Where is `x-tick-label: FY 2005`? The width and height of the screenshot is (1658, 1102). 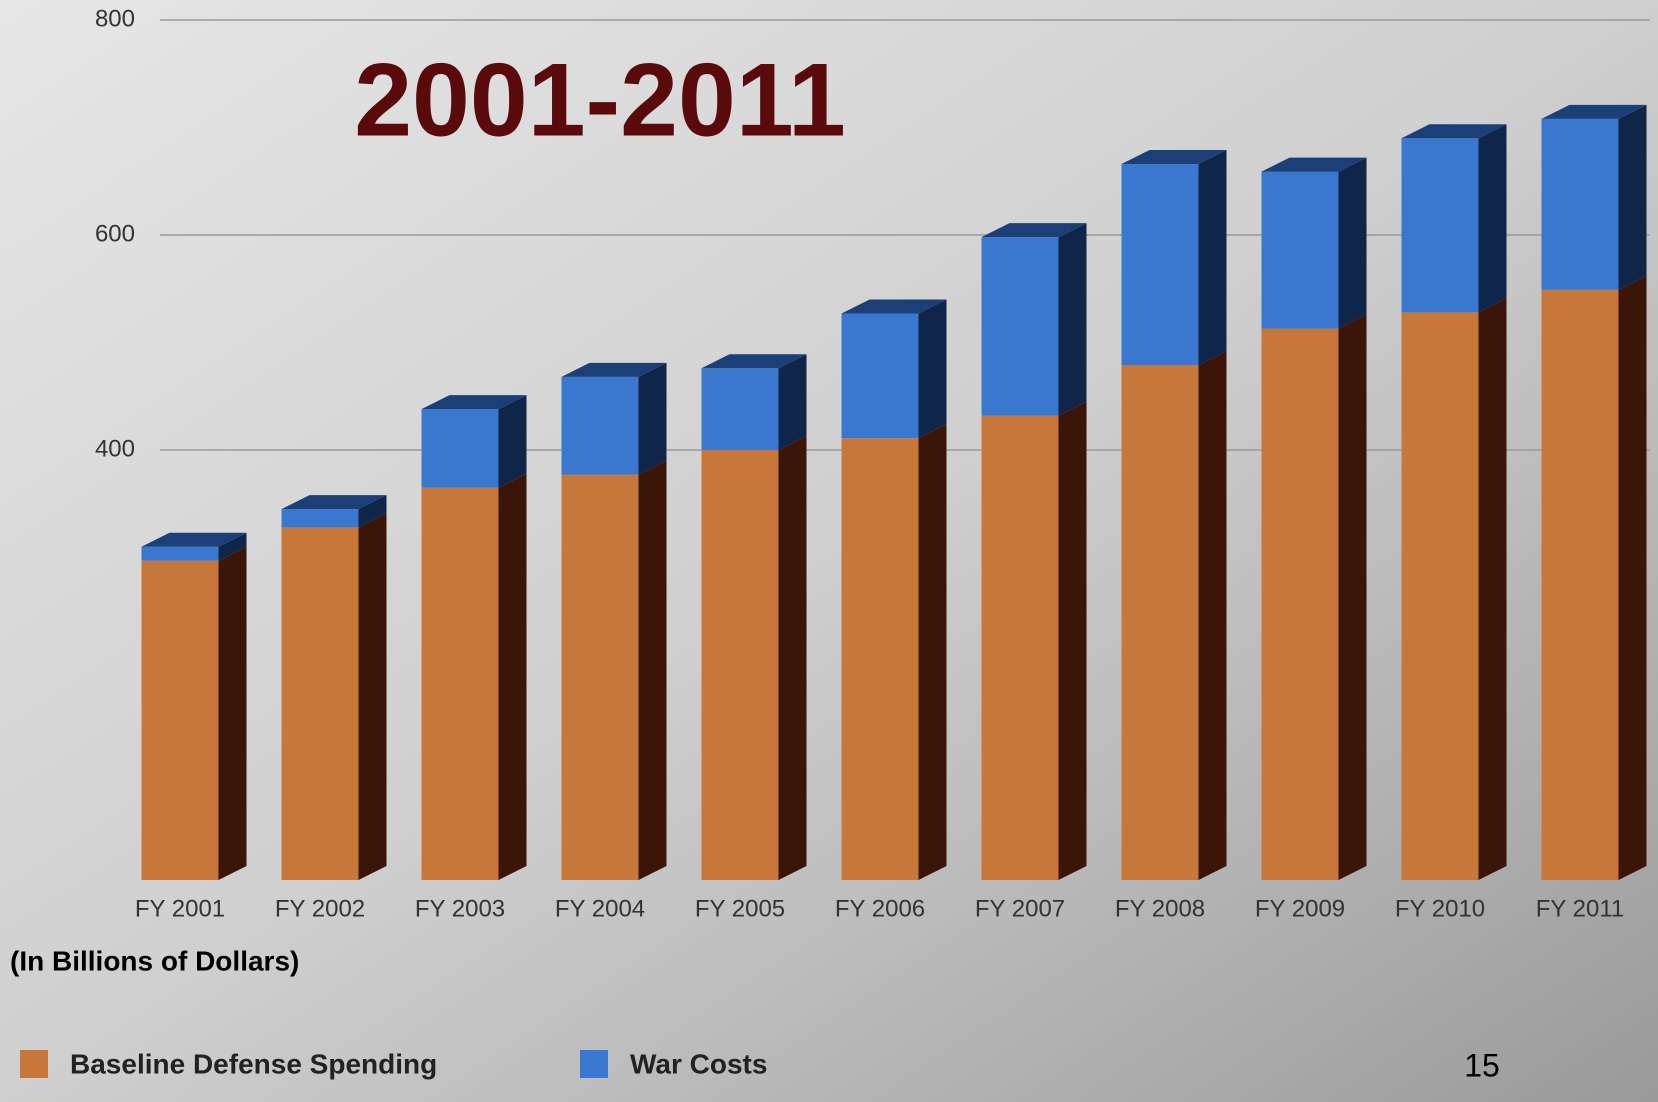
x-tick-label: FY 2005 is located at coordinates (740, 908).